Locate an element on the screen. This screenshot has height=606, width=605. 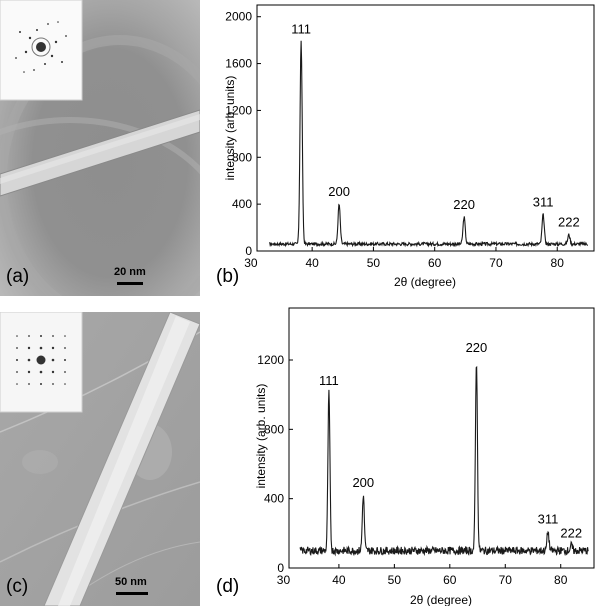
chart-b-ytick-label: 800 is located at coordinates (242, 157).